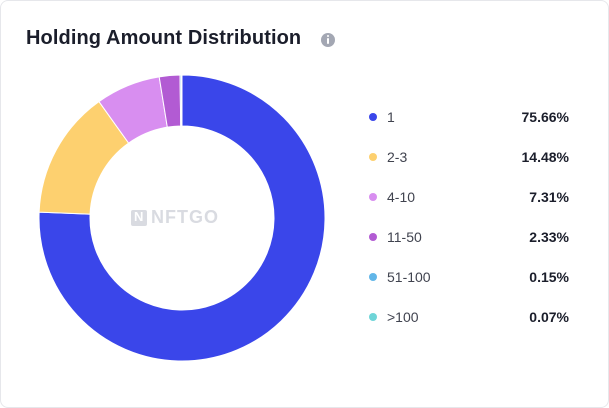 Image resolution: width=609 pixels, height=408 pixels. Describe the element at coordinates (549, 277) in the screenshot. I see `legend-percentage: 0.15%` at that location.